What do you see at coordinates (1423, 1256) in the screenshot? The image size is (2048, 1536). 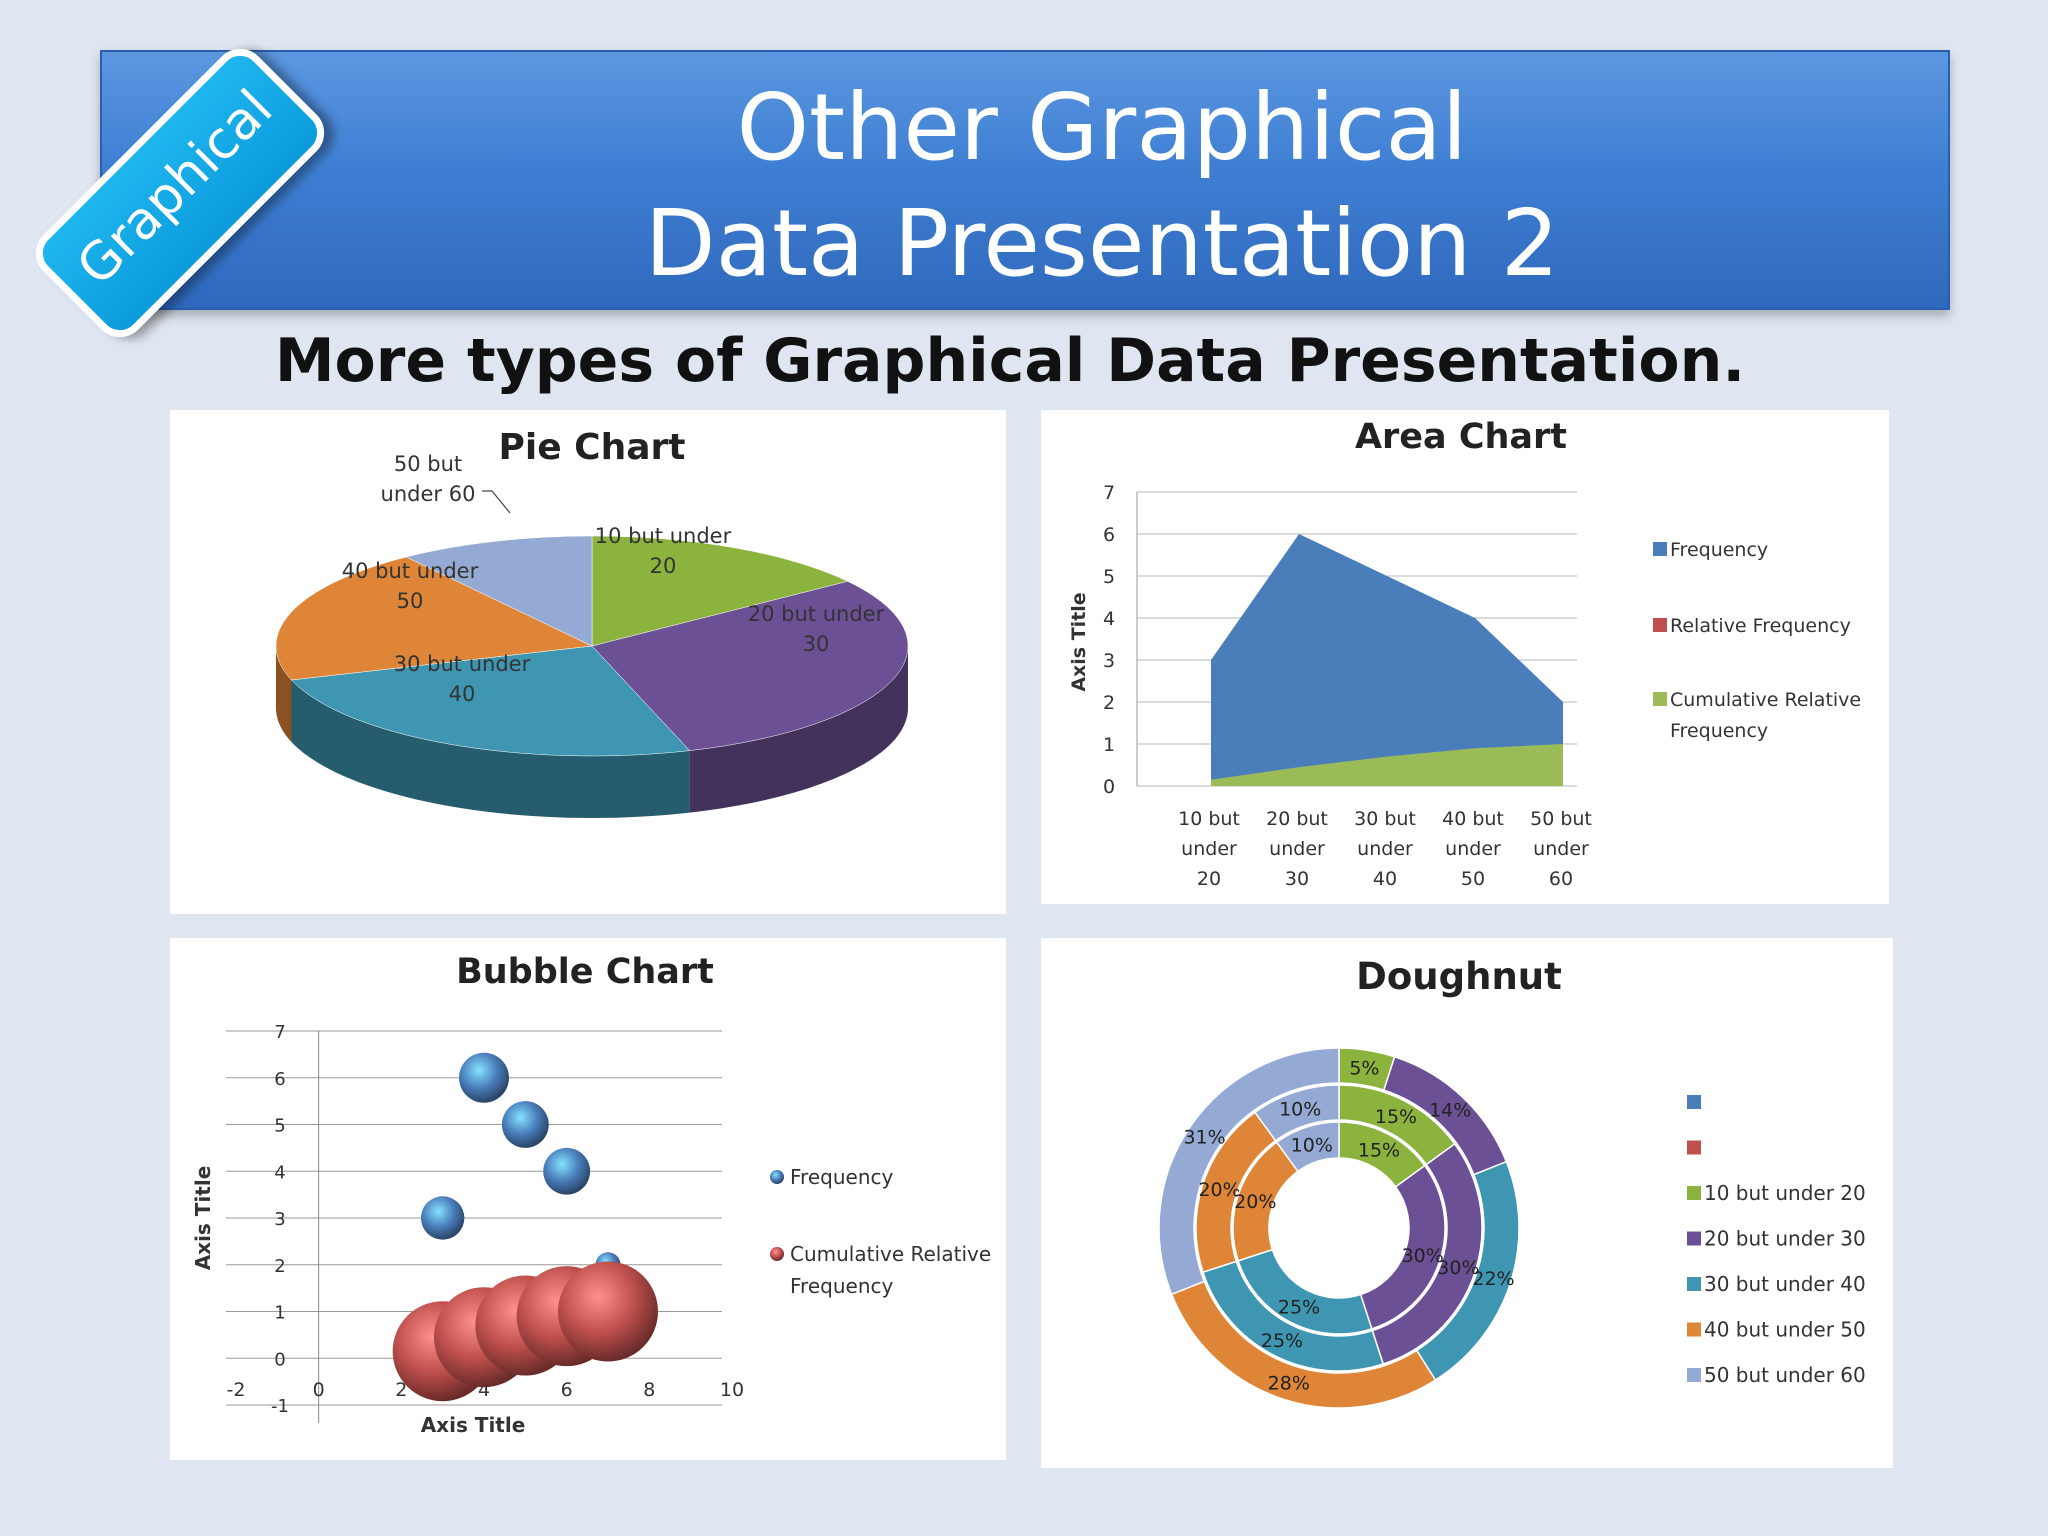 I see `doughnut-data-label: 30%` at bounding box center [1423, 1256].